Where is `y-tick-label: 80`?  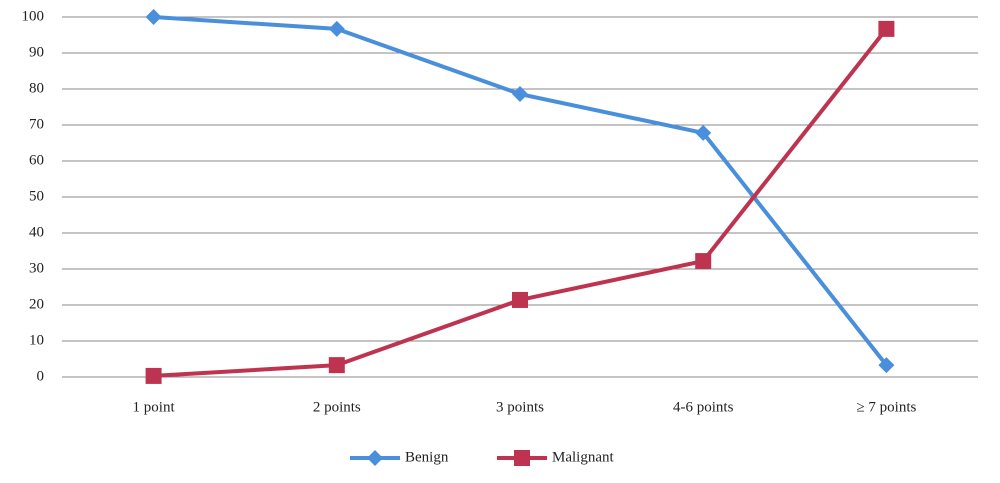 y-tick-label: 80 is located at coordinates (36, 88).